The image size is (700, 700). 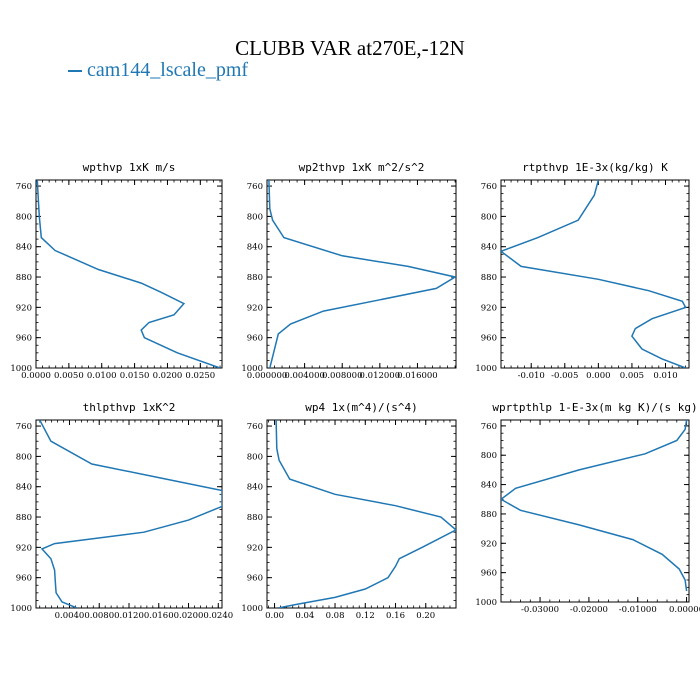 What do you see at coordinates (274, 616) in the screenshot?
I see `x-tick-label: 0.00` at bounding box center [274, 616].